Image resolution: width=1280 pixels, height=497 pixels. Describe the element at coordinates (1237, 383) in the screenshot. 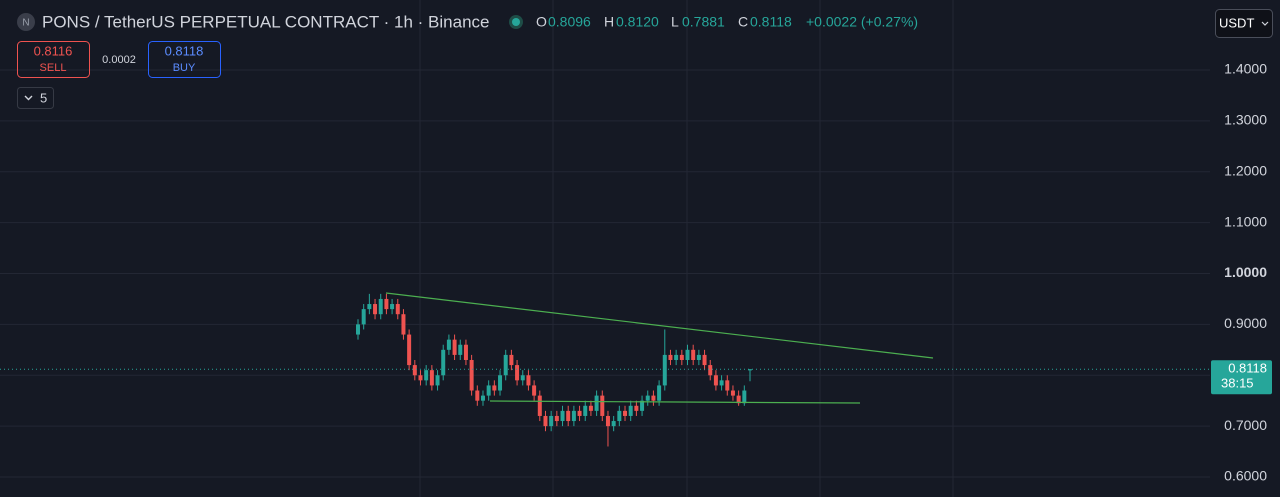

I see `countdown: 38:15` at that location.